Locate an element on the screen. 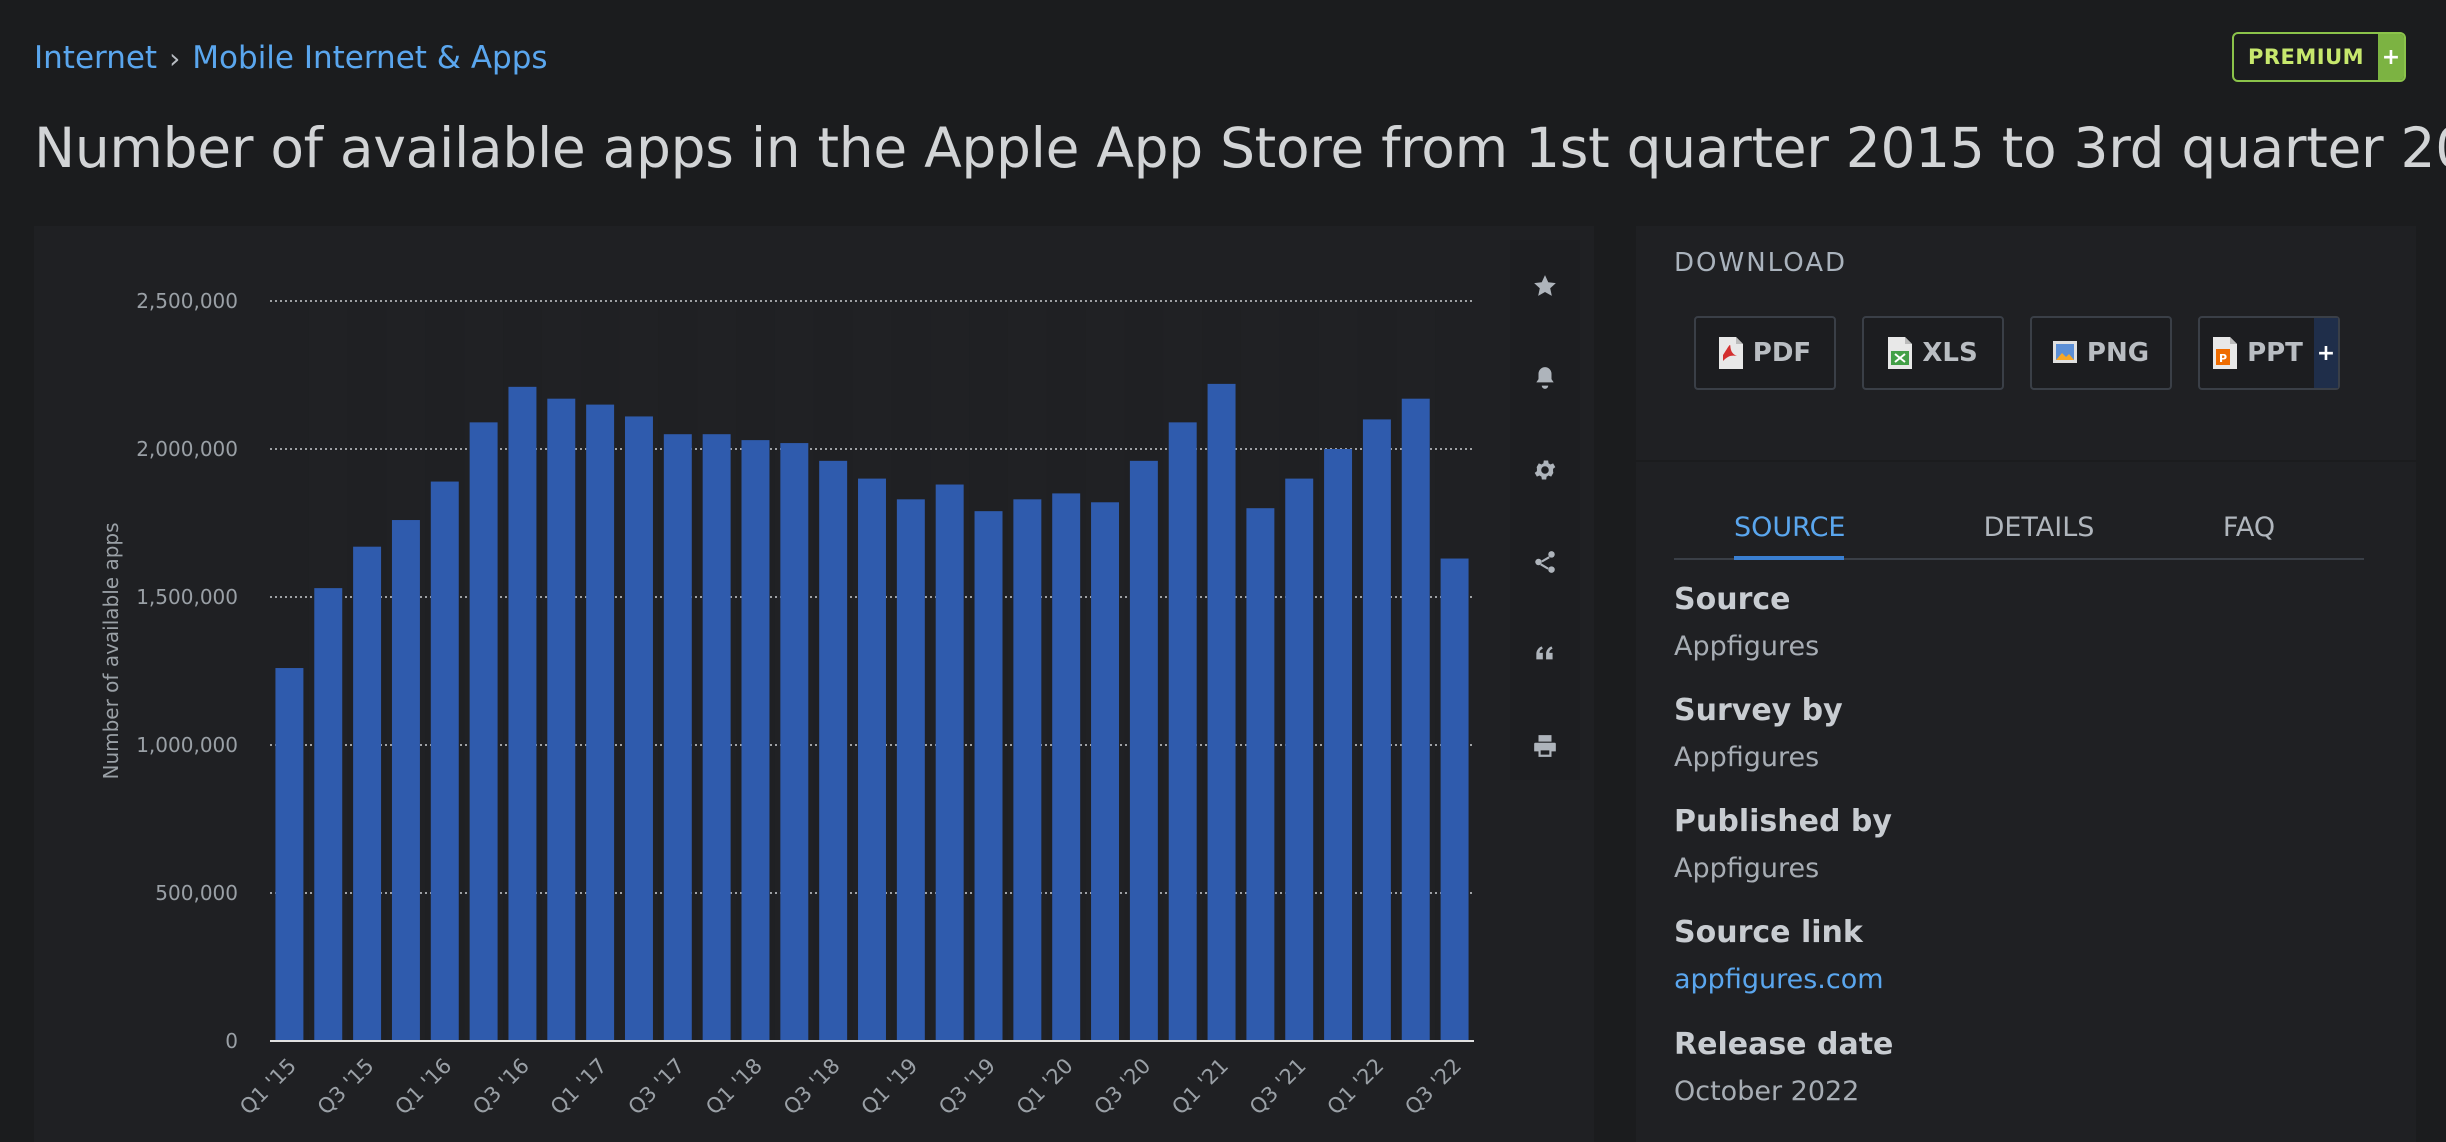  x-tick-label: Q1 '16 is located at coordinates (424, 1087).